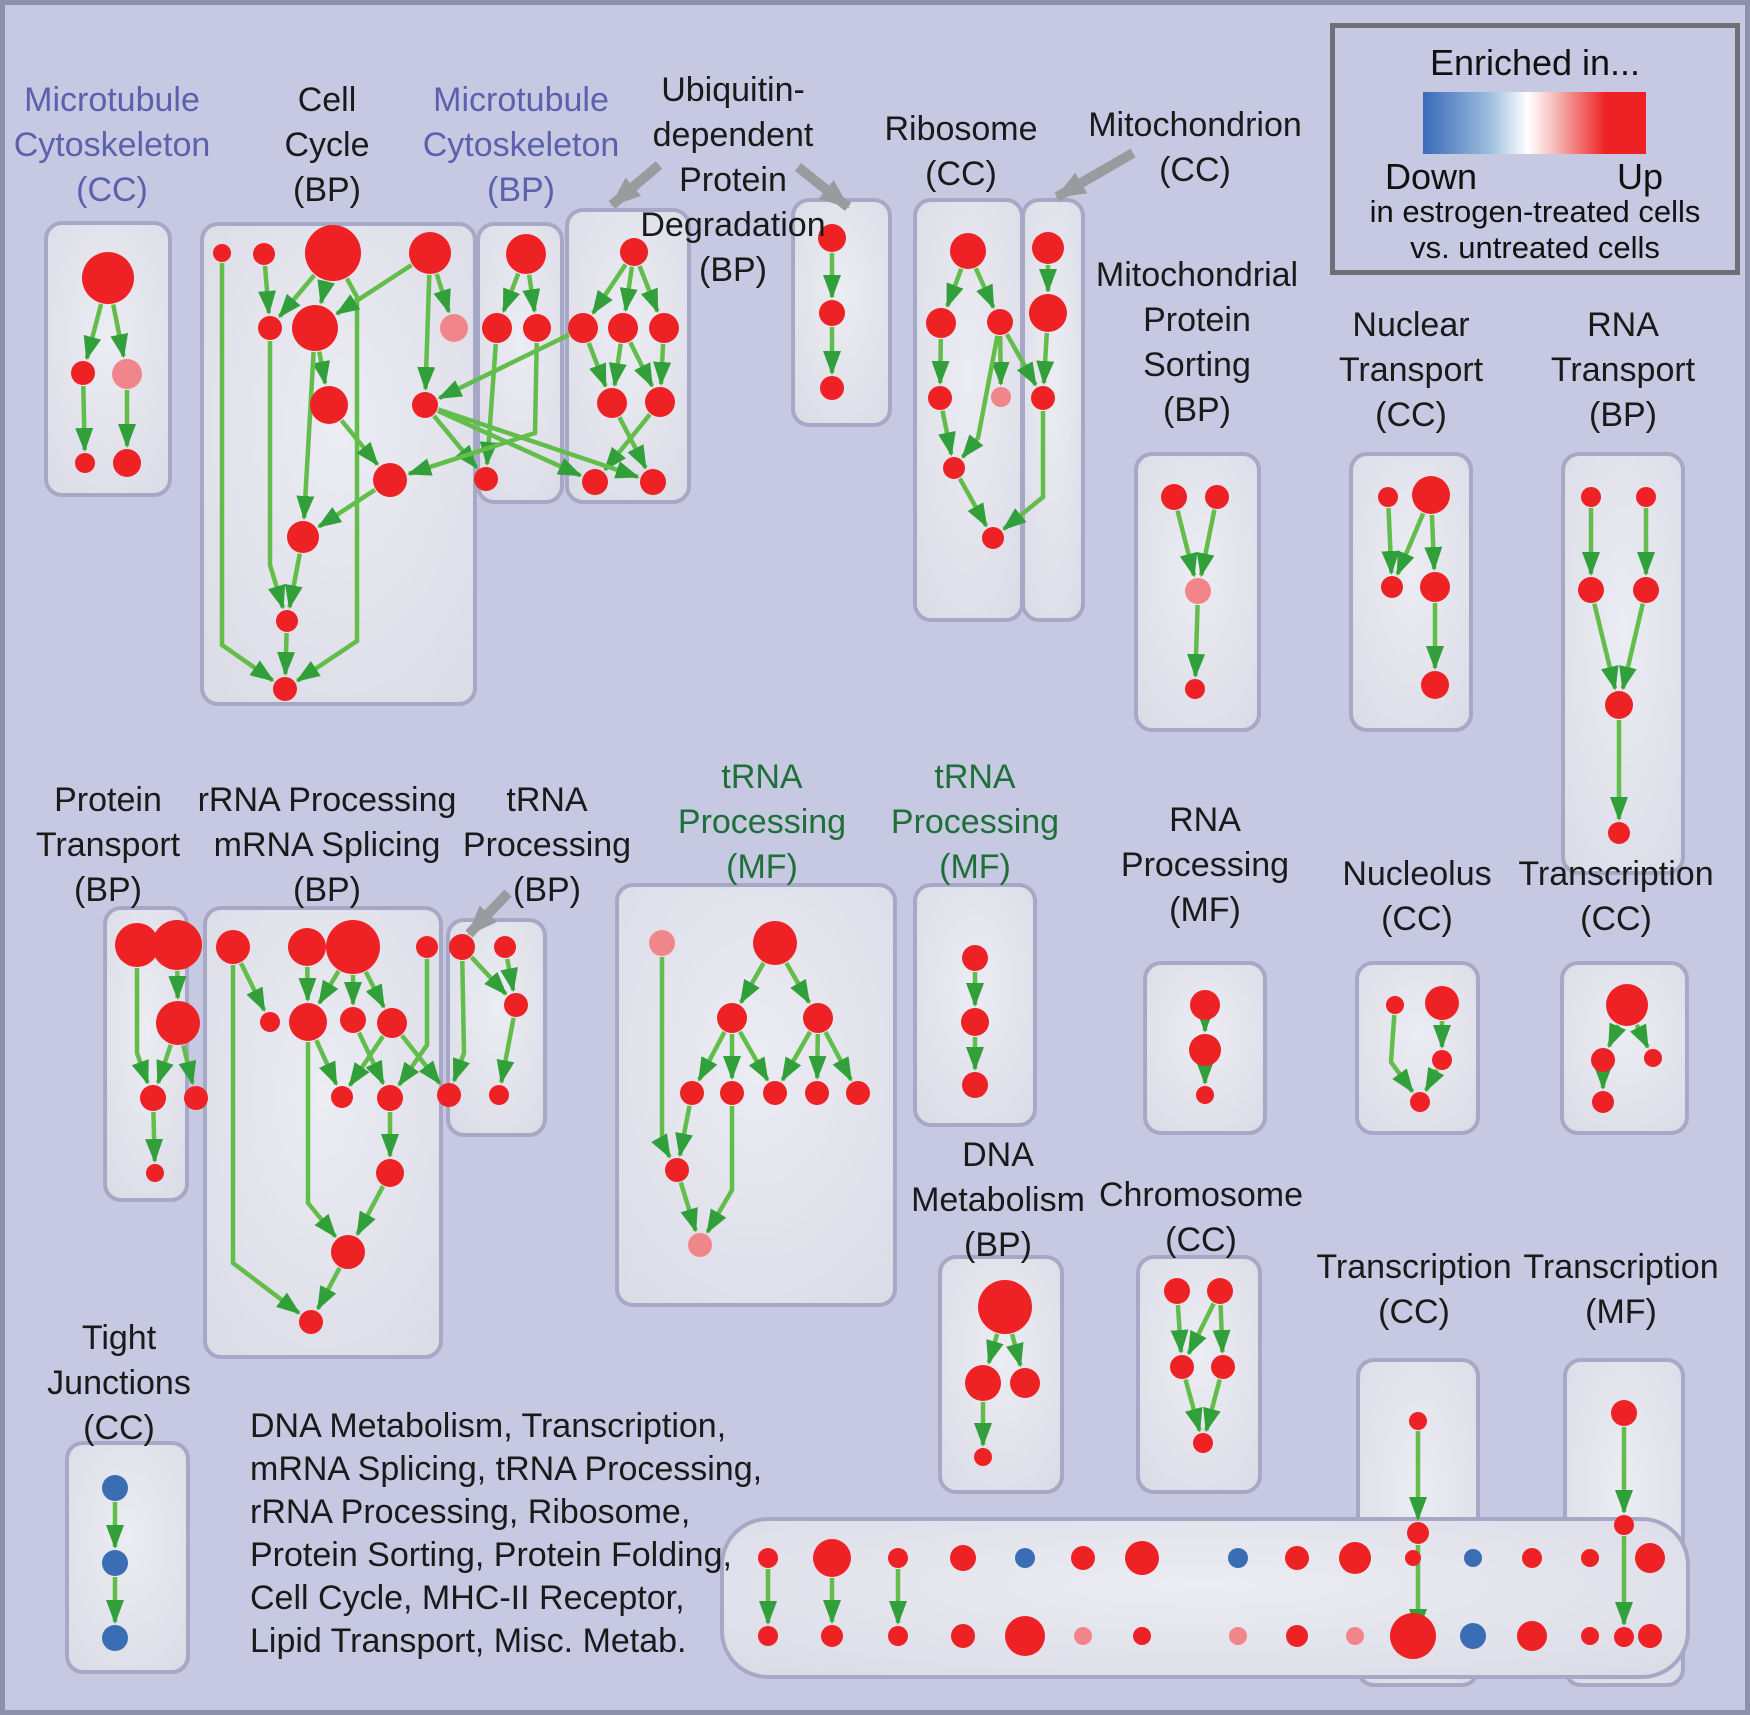  Describe the element at coordinates (732, 1018) in the screenshot. I see `node-trna-processing-mf-large-m1` at that location.